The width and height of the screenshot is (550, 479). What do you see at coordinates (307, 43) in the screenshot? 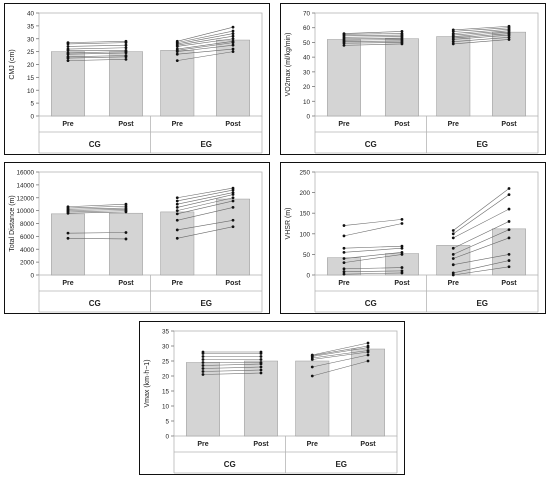
I see `y-tick-label: 50` at bounding box center [307, 43].